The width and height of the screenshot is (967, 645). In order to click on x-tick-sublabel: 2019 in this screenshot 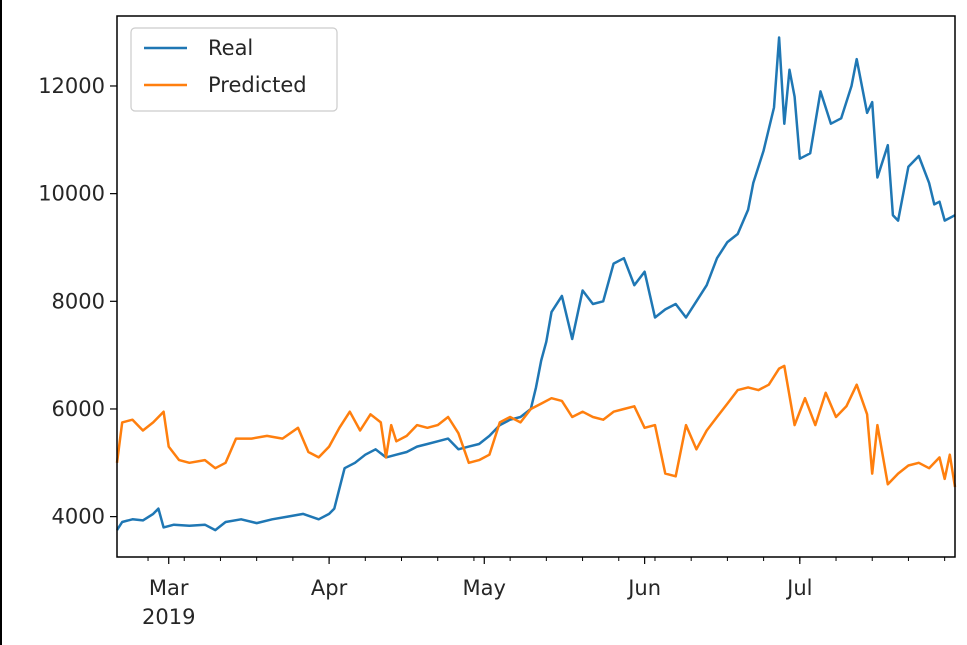, I will do `click(168, 617)`.